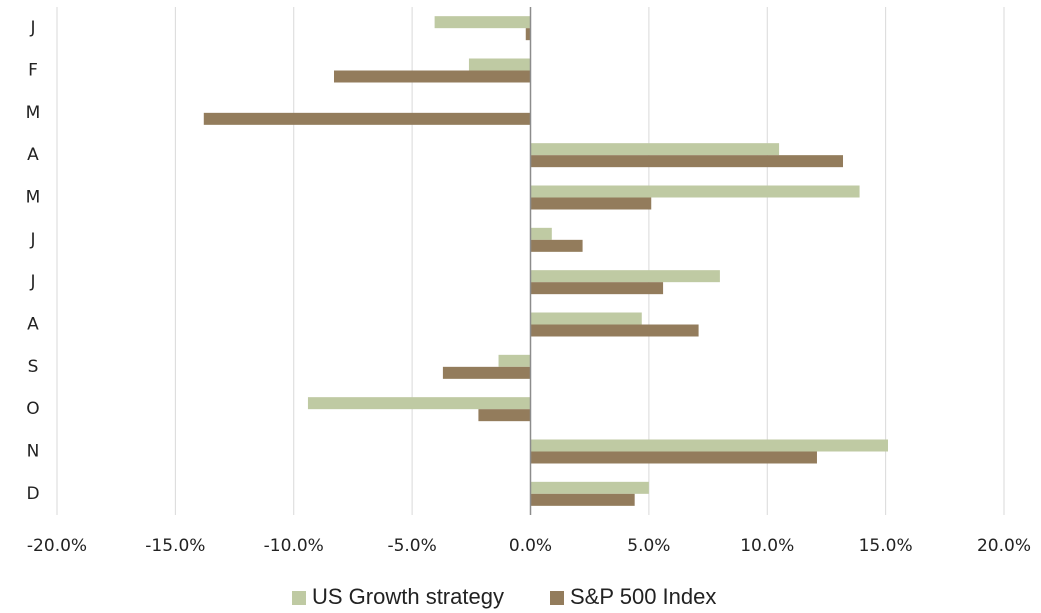  I want to click on x-tick-label: -10.0%, so click(294, 546).